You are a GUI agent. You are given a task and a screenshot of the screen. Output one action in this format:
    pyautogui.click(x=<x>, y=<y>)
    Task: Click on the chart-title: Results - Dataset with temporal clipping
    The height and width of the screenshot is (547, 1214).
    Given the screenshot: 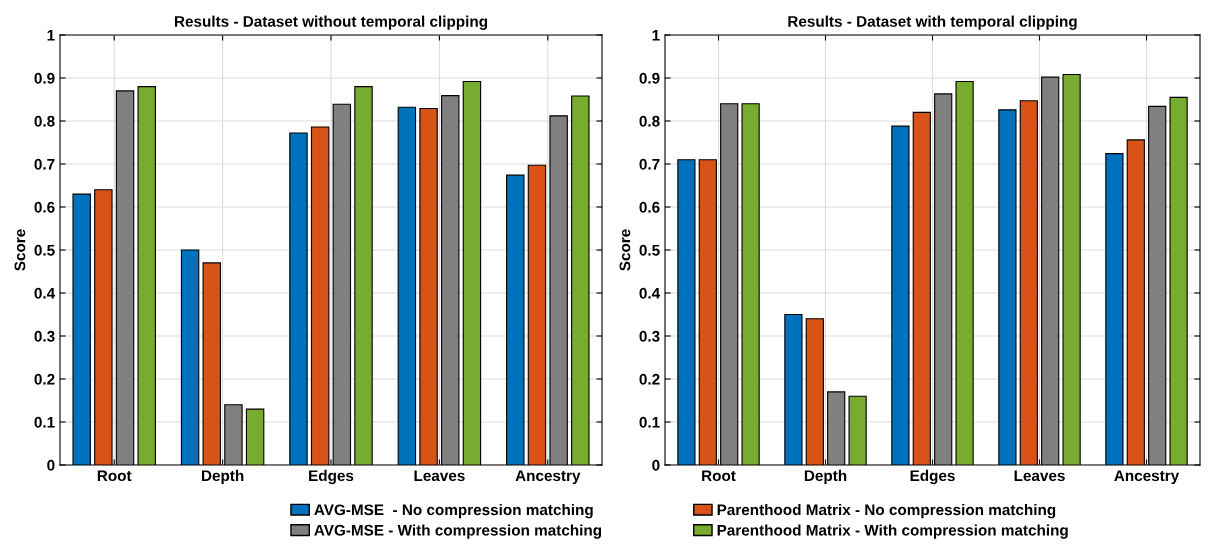 What is the action you would take?
    pyautogui.click(x=932, y=22)
    